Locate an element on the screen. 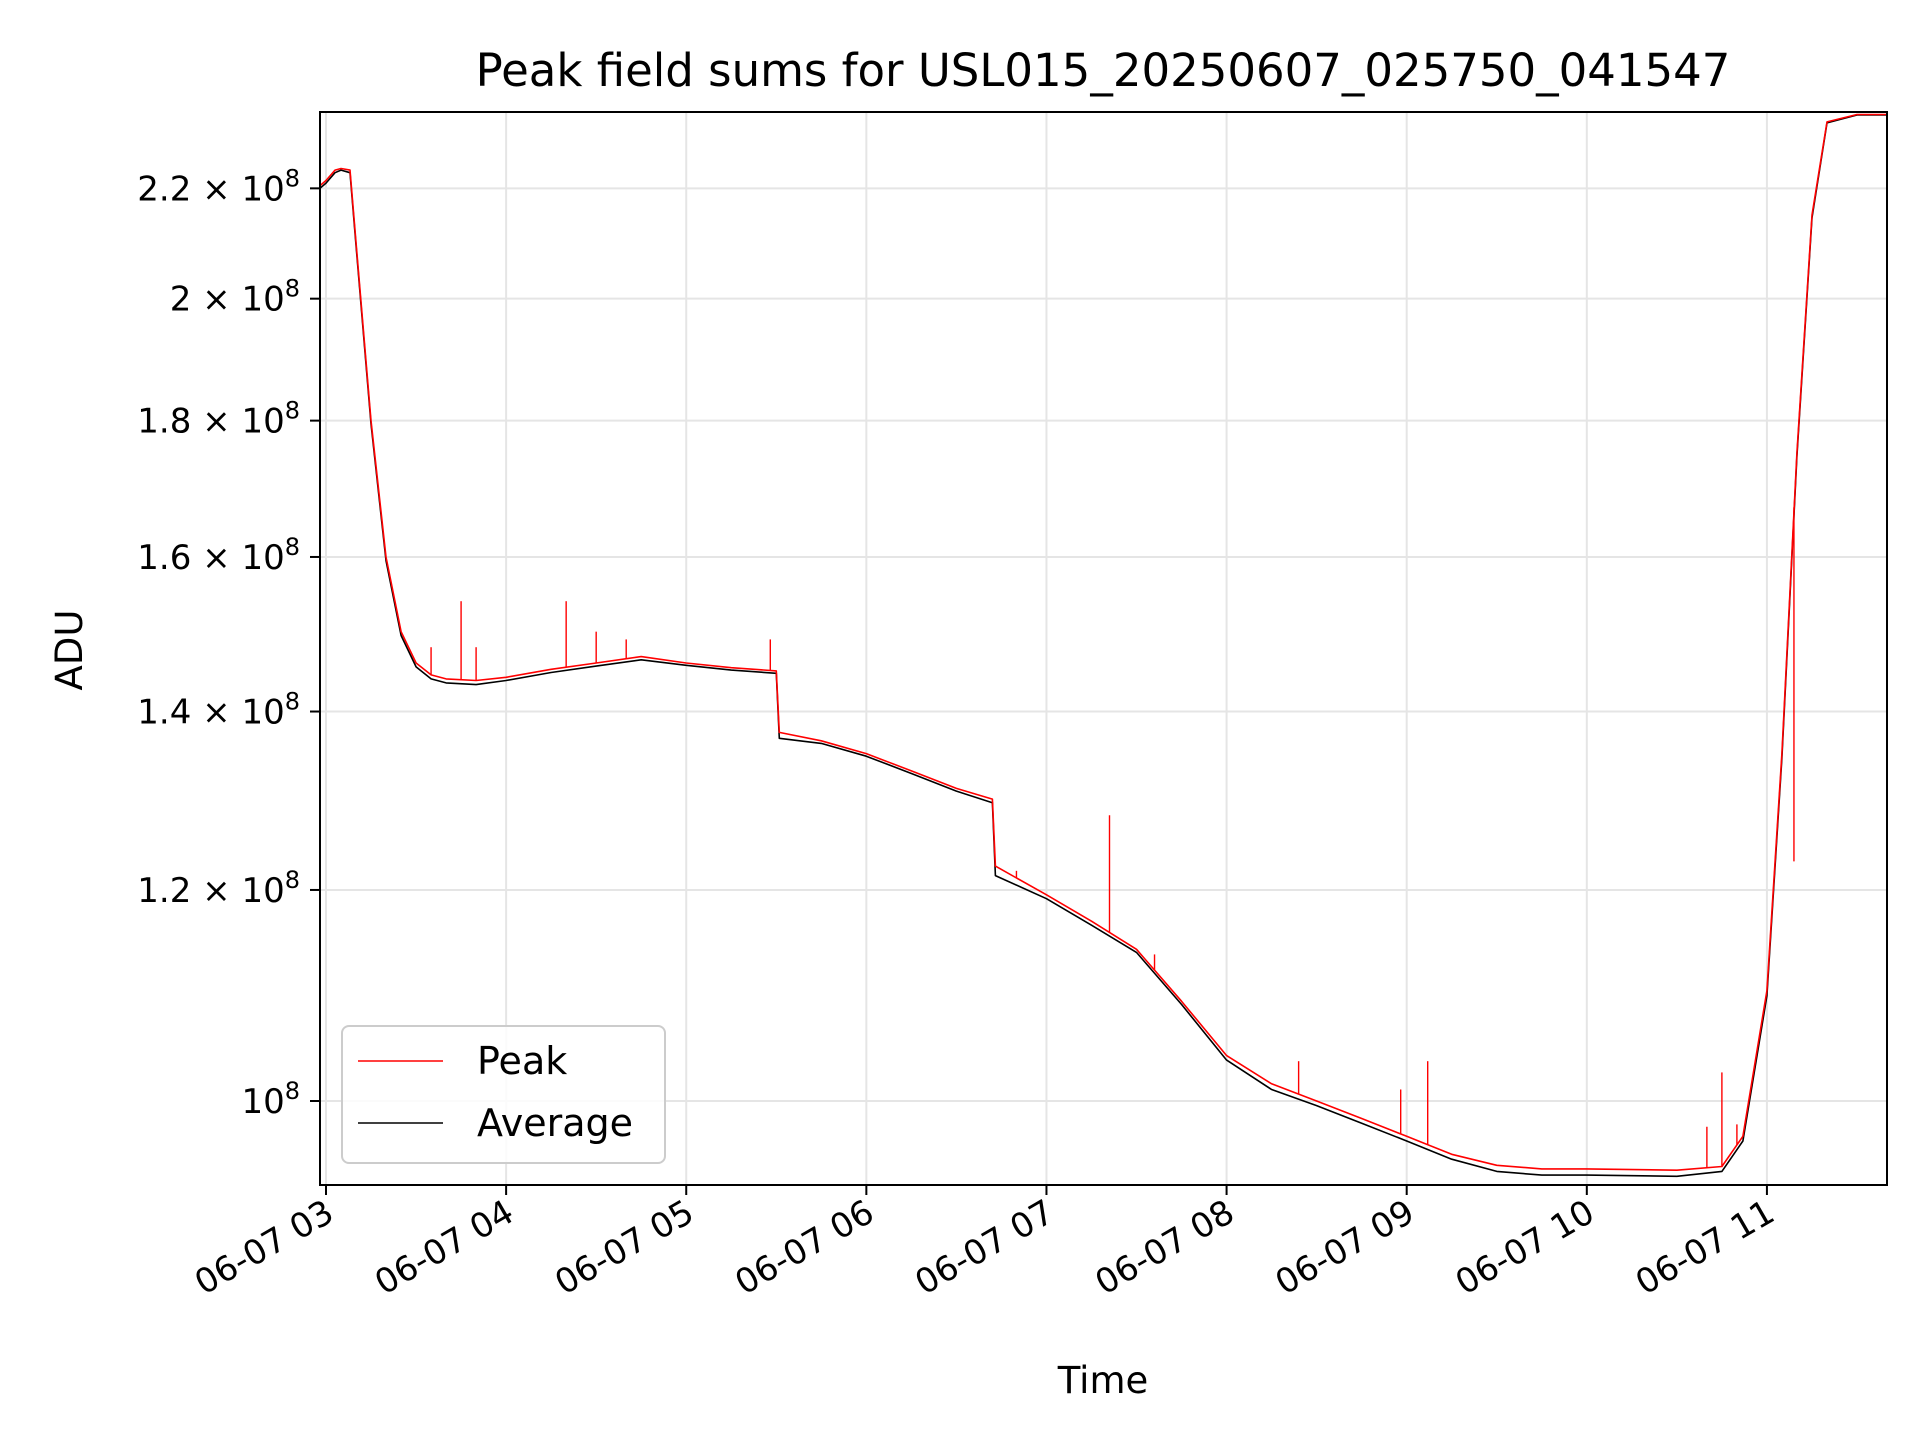 The image size is (1920, 1440). y-tick-label: 1.4 × 108 is located at coordinates (218, 710).